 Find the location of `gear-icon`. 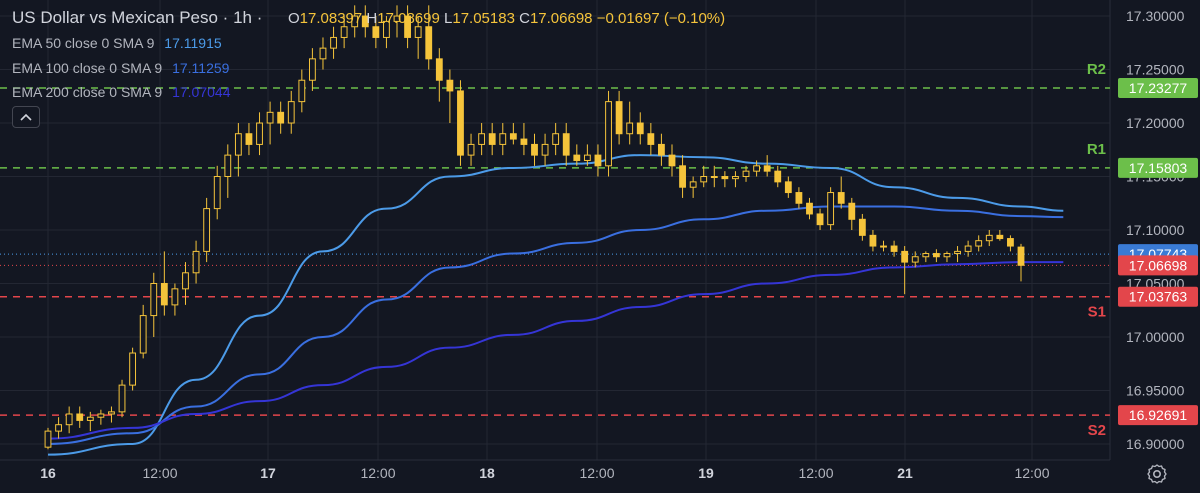

gear-icon is located at coordinates (1157, 474).